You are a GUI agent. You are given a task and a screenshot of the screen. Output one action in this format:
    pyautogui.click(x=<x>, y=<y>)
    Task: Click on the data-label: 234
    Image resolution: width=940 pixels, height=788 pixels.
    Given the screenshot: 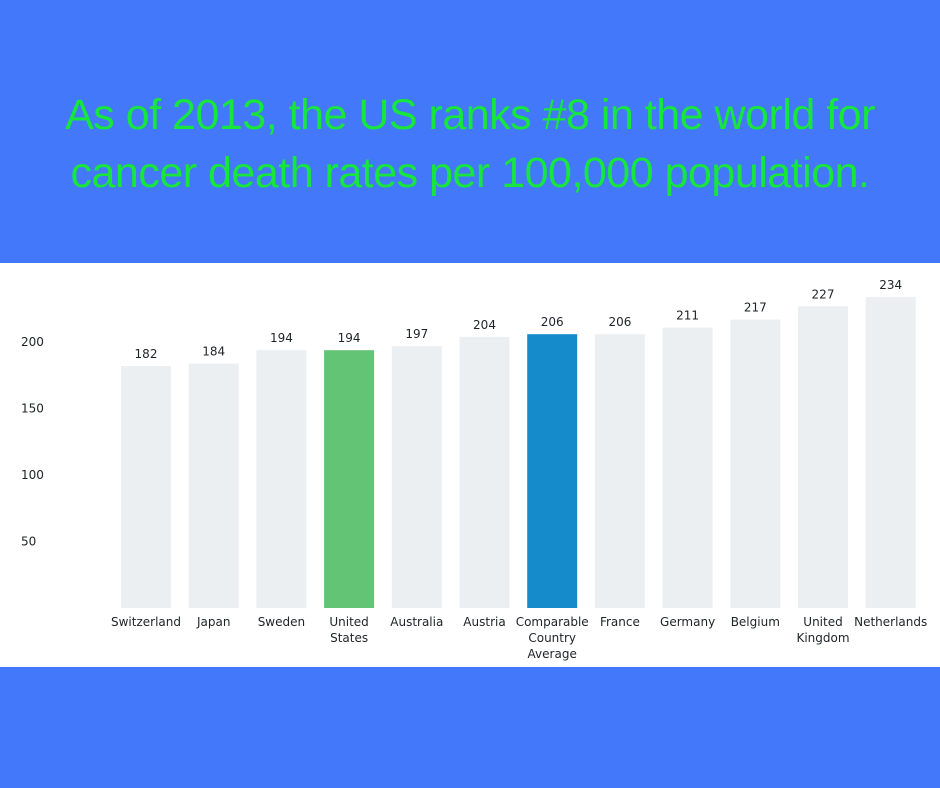 What is the action you would take?
    pyautogui.click(x=890, y=285)
    